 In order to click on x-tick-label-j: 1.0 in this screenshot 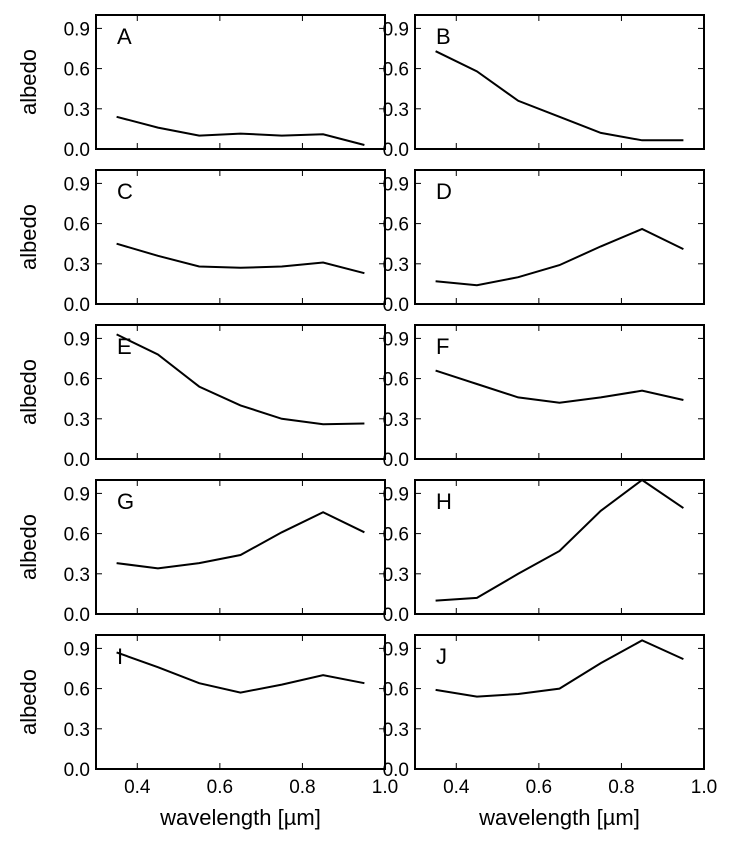, I will do `click(704, 787)`.